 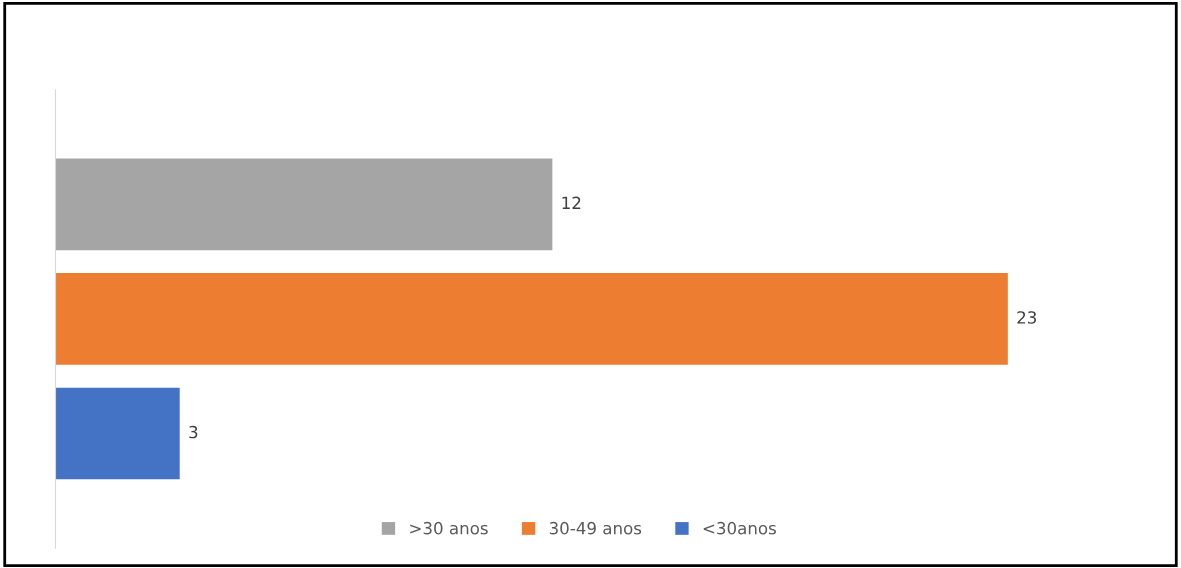 I want to click on legend-label: >30 anos, so click(x=449, y=528).